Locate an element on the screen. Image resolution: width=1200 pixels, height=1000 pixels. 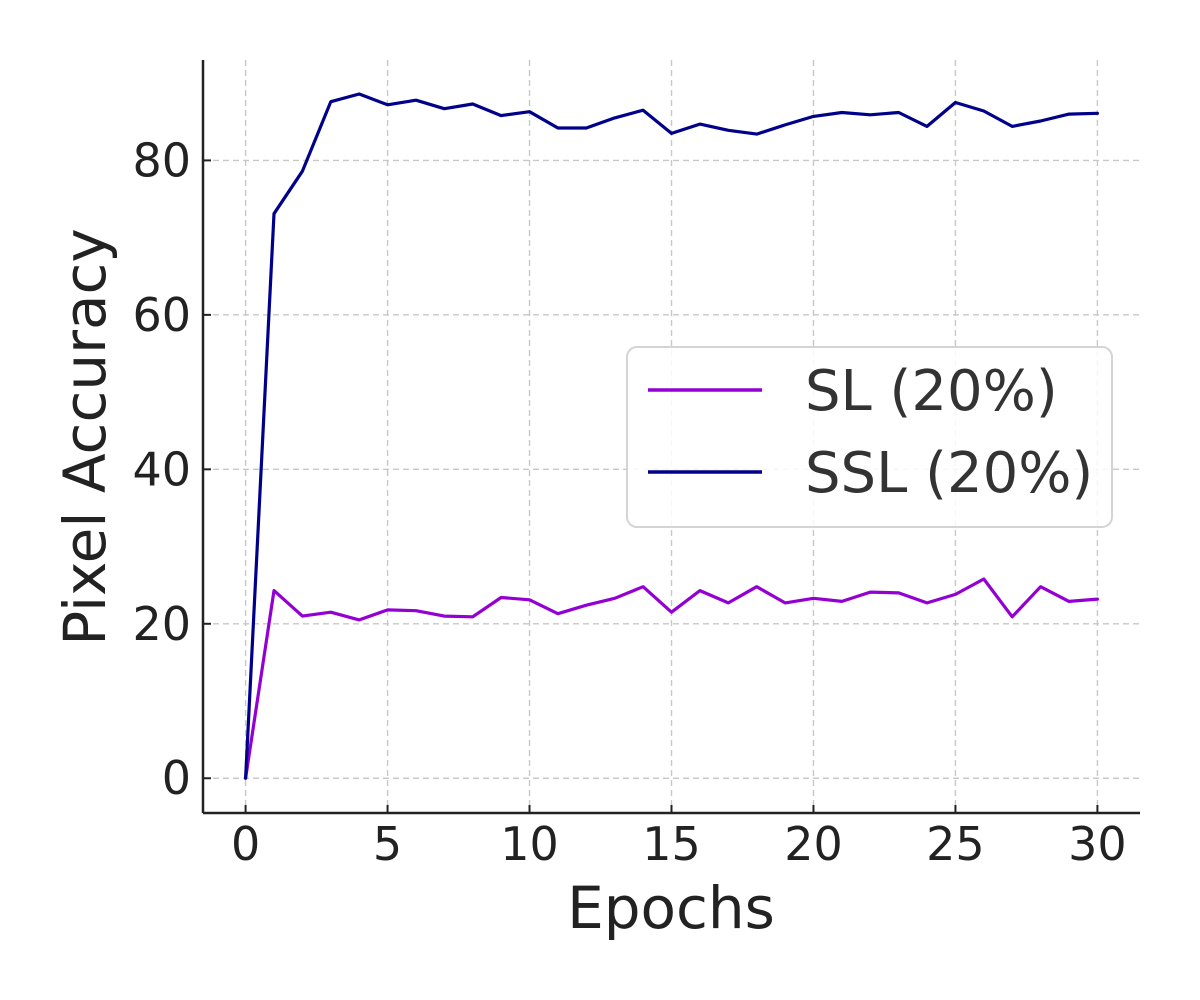
y-tick-label-20: 20 is located at coordinates (161, 624).